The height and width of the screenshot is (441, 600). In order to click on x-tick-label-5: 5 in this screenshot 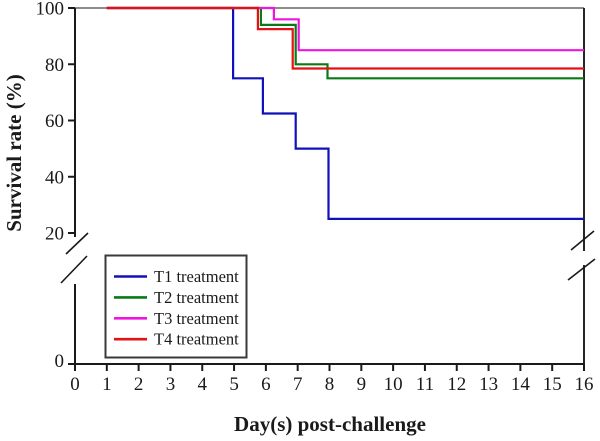, I will do `click(234, 384)`.